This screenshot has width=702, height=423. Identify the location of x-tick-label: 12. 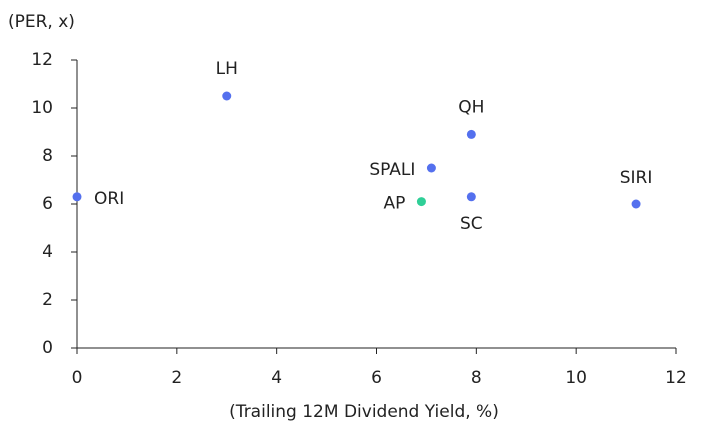
(676, 378).